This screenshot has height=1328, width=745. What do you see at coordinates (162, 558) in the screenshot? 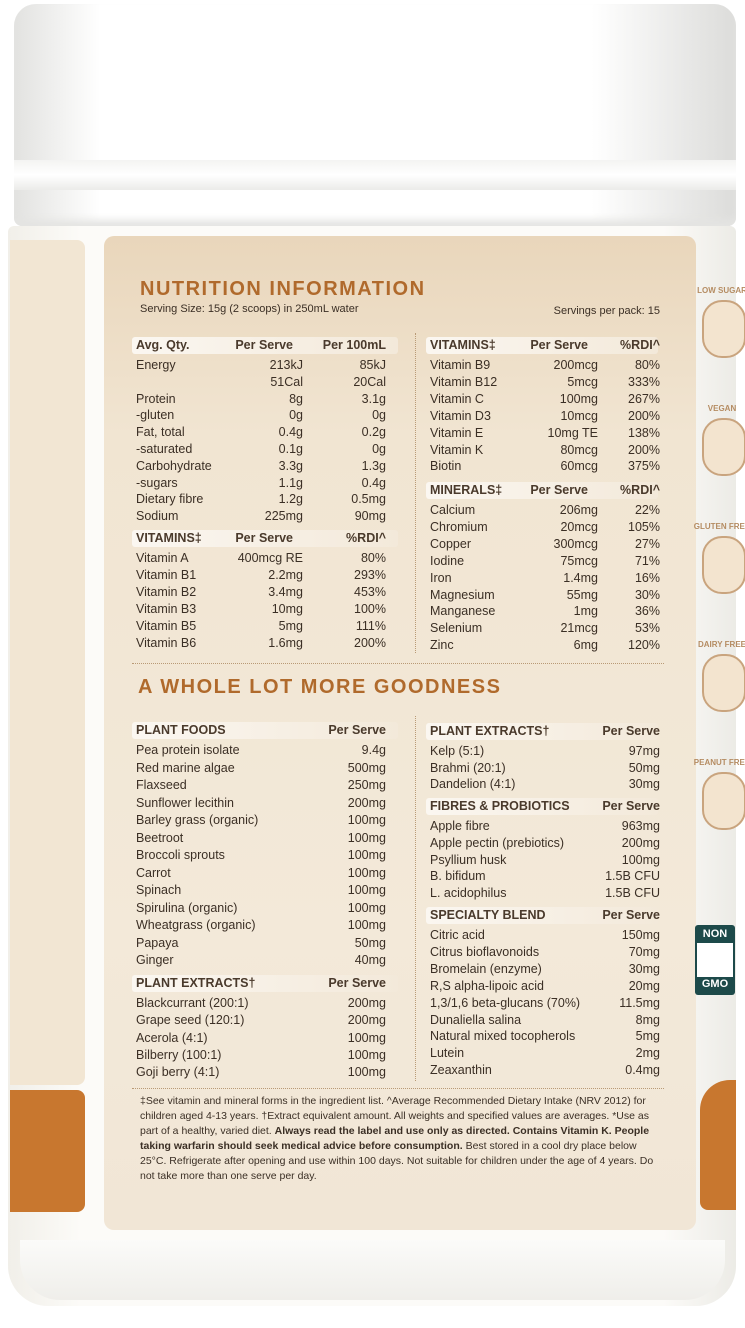
I see `row-label: Vitamin A` at bounding box center [162, 558].